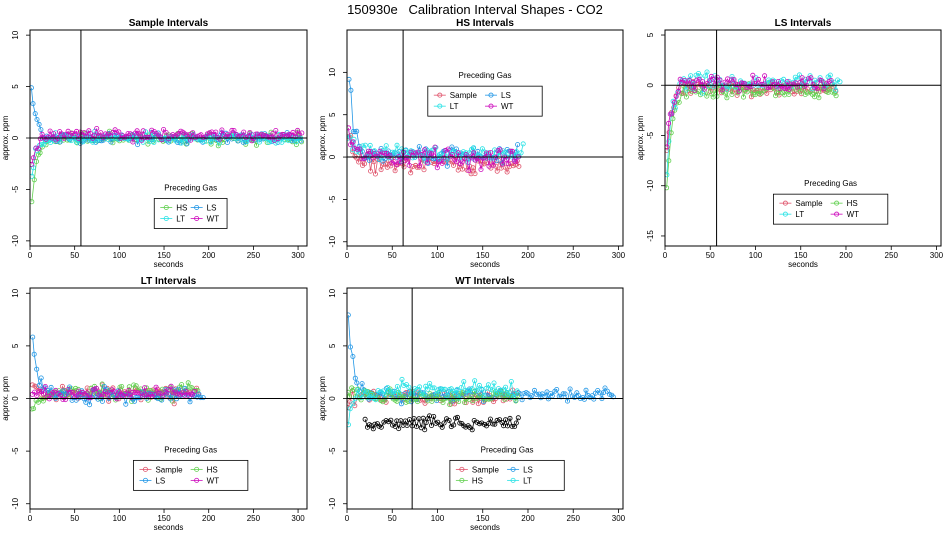 The height and width of the screenshot is (550, 950). I want to click on legend-label-lt: LT, so click(180, 218).